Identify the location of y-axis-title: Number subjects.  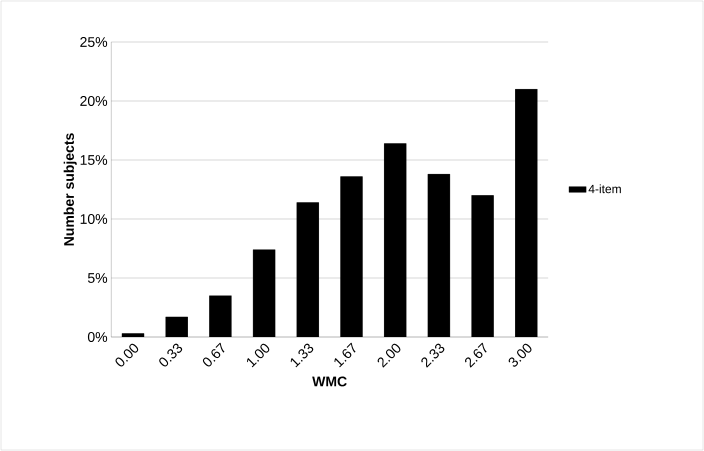
(70, 189).